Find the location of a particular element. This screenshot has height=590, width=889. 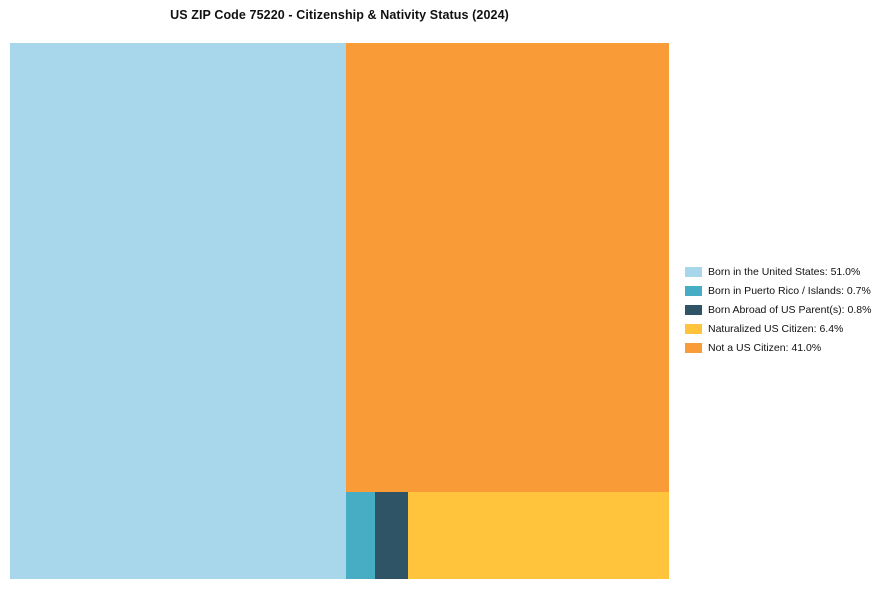

legend-item: Born Abroad of US Parent(s): 0.8% is located at coordinates (778, 310).